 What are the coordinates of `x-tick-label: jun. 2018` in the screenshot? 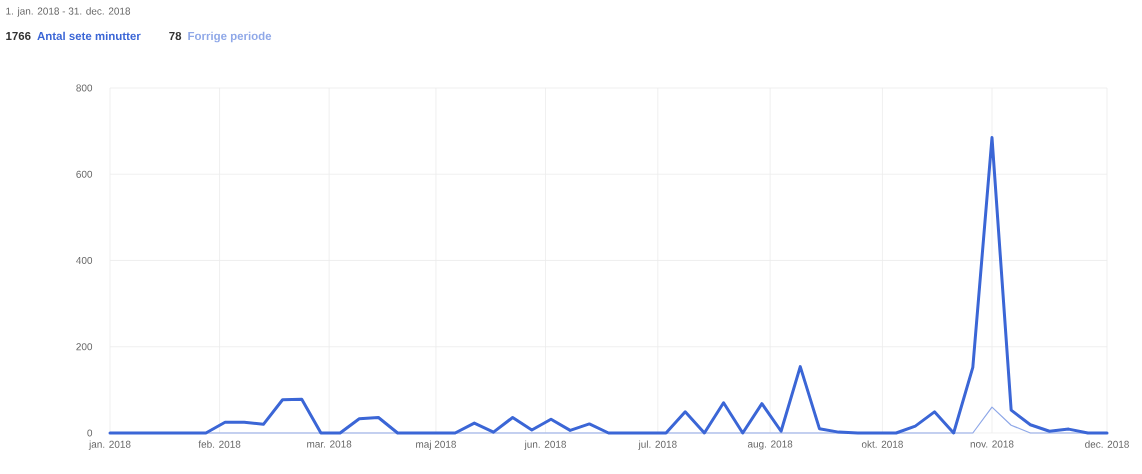 It's located at (545, 445).